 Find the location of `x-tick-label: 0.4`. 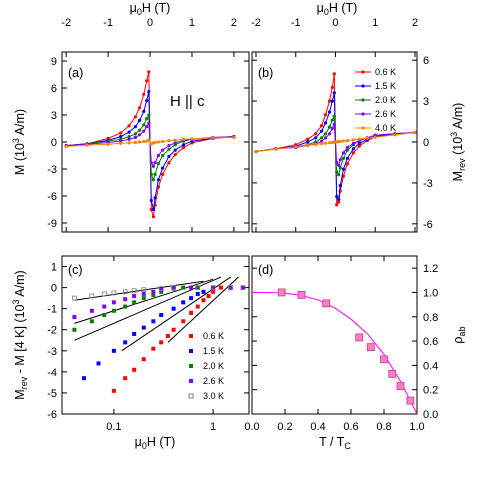

x-tick-label: 0.4 is located at coordinates (317, 427).